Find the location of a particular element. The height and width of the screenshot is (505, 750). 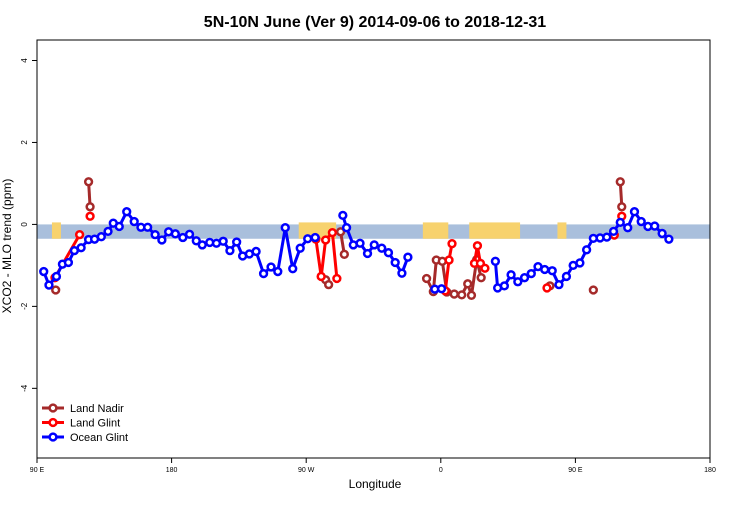

y-tick-label: -4 is located at coordinates (24, 388).